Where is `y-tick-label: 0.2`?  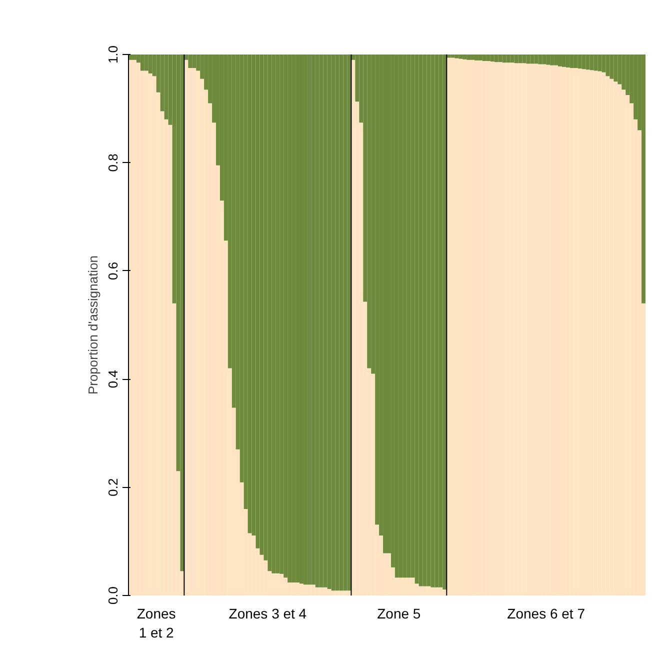
y-tick-label: 0.2 is located at coordinates (113, 487).